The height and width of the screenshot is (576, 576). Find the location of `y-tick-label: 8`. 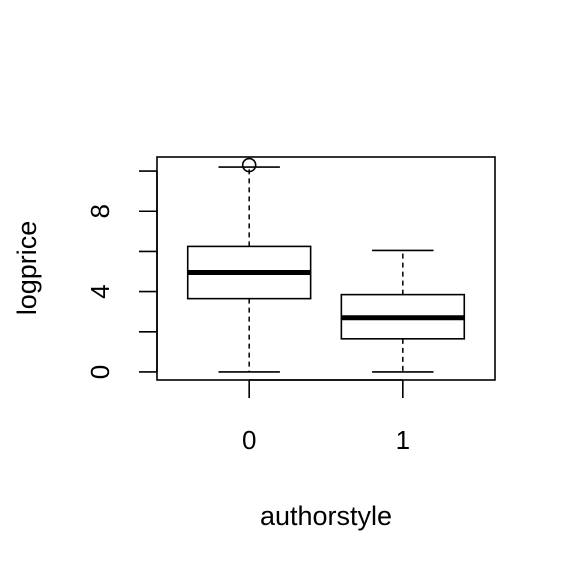

y-tick-label: 8 is located at coordinates (100, 211).